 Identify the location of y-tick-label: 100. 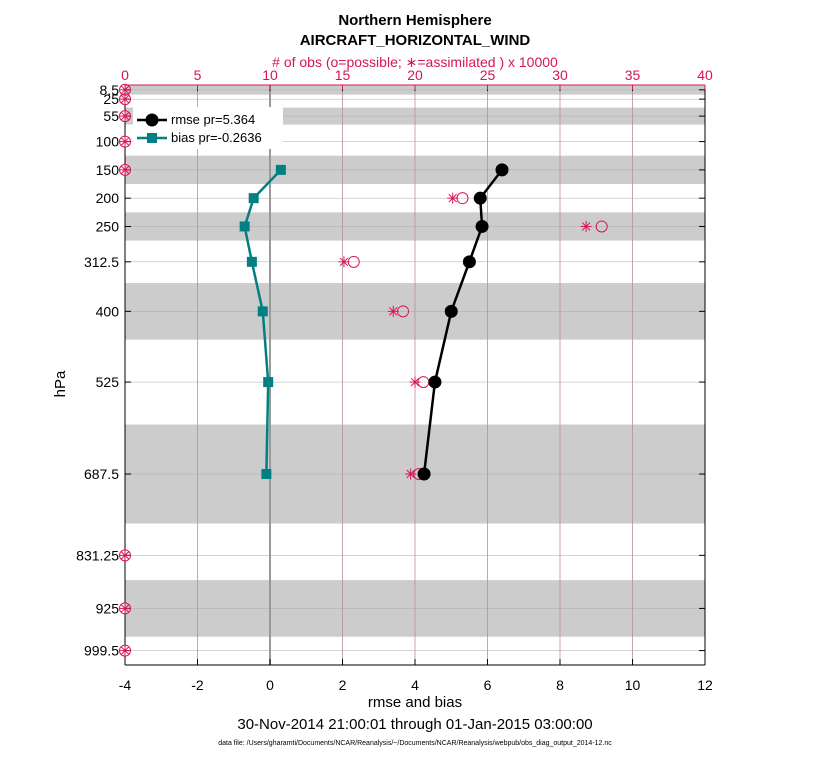
(108, 142).